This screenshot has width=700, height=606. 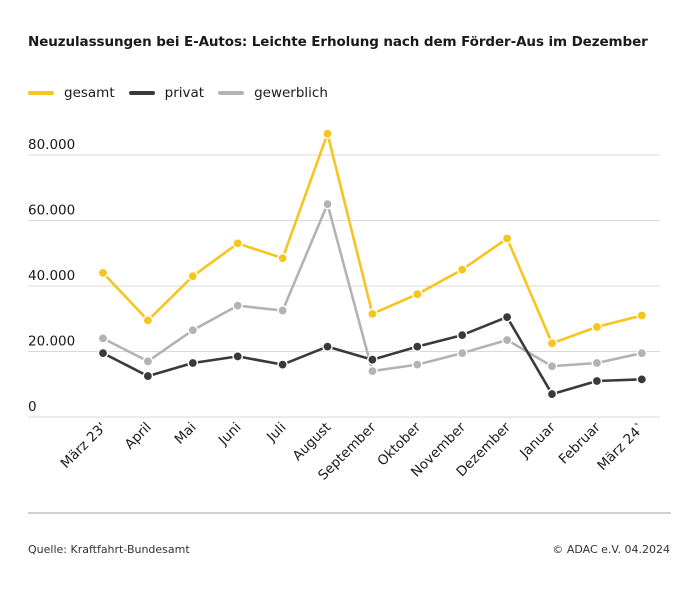 What do you see at coordinates (621, 447) in the screenshot?
I see `x-tick-label: März 24`` at bounding box center [621, 447].